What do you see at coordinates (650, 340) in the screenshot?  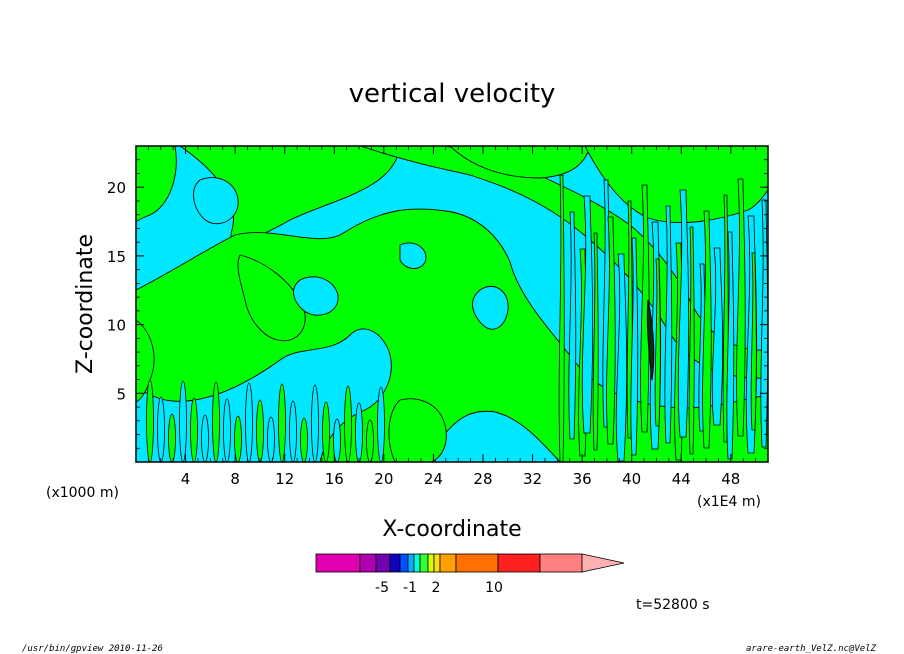 I see `strong-updraft-core` at bounding box center [650, 340].